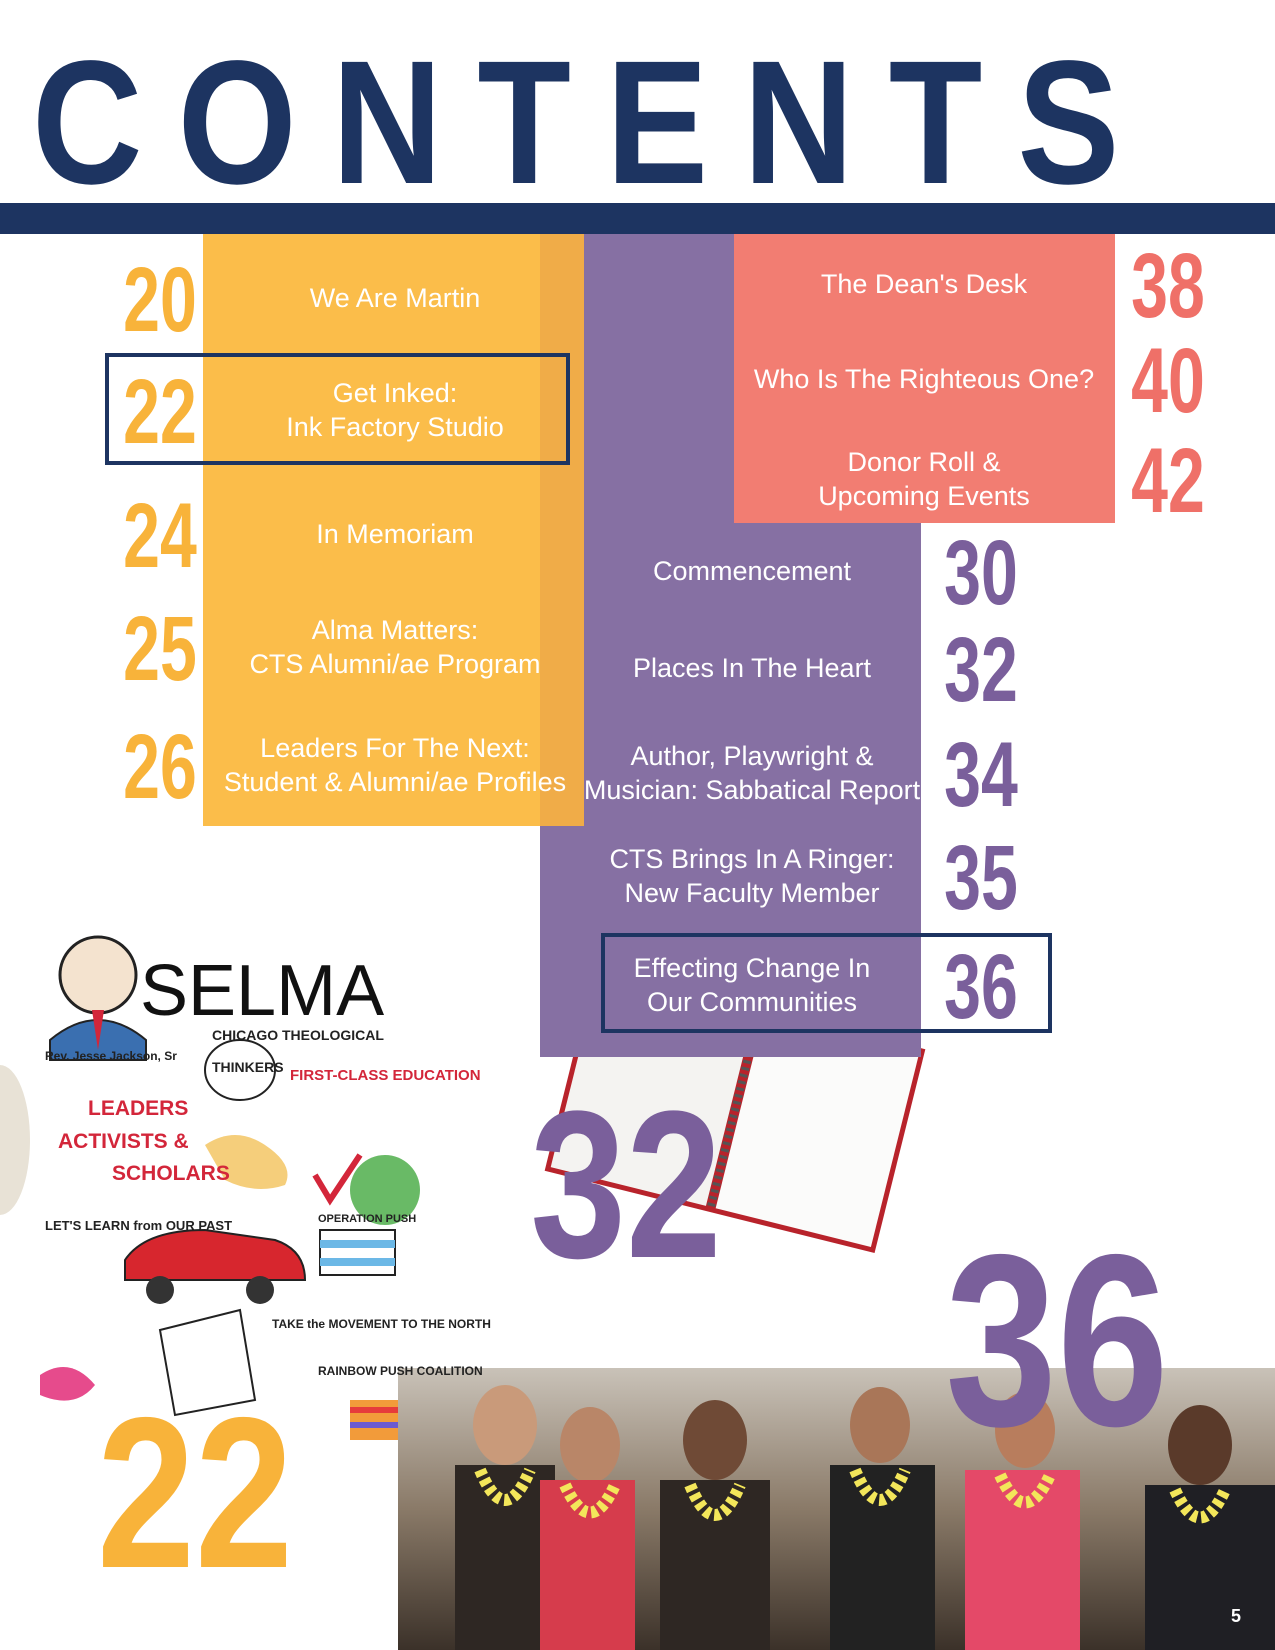 The width and height of the screenshot is (1275, 1650). What do you see at coordinates (395, 427) in the screenshot?
I see `entry-title-line: Ink Factory Studio` at bounding box center [395, 427].